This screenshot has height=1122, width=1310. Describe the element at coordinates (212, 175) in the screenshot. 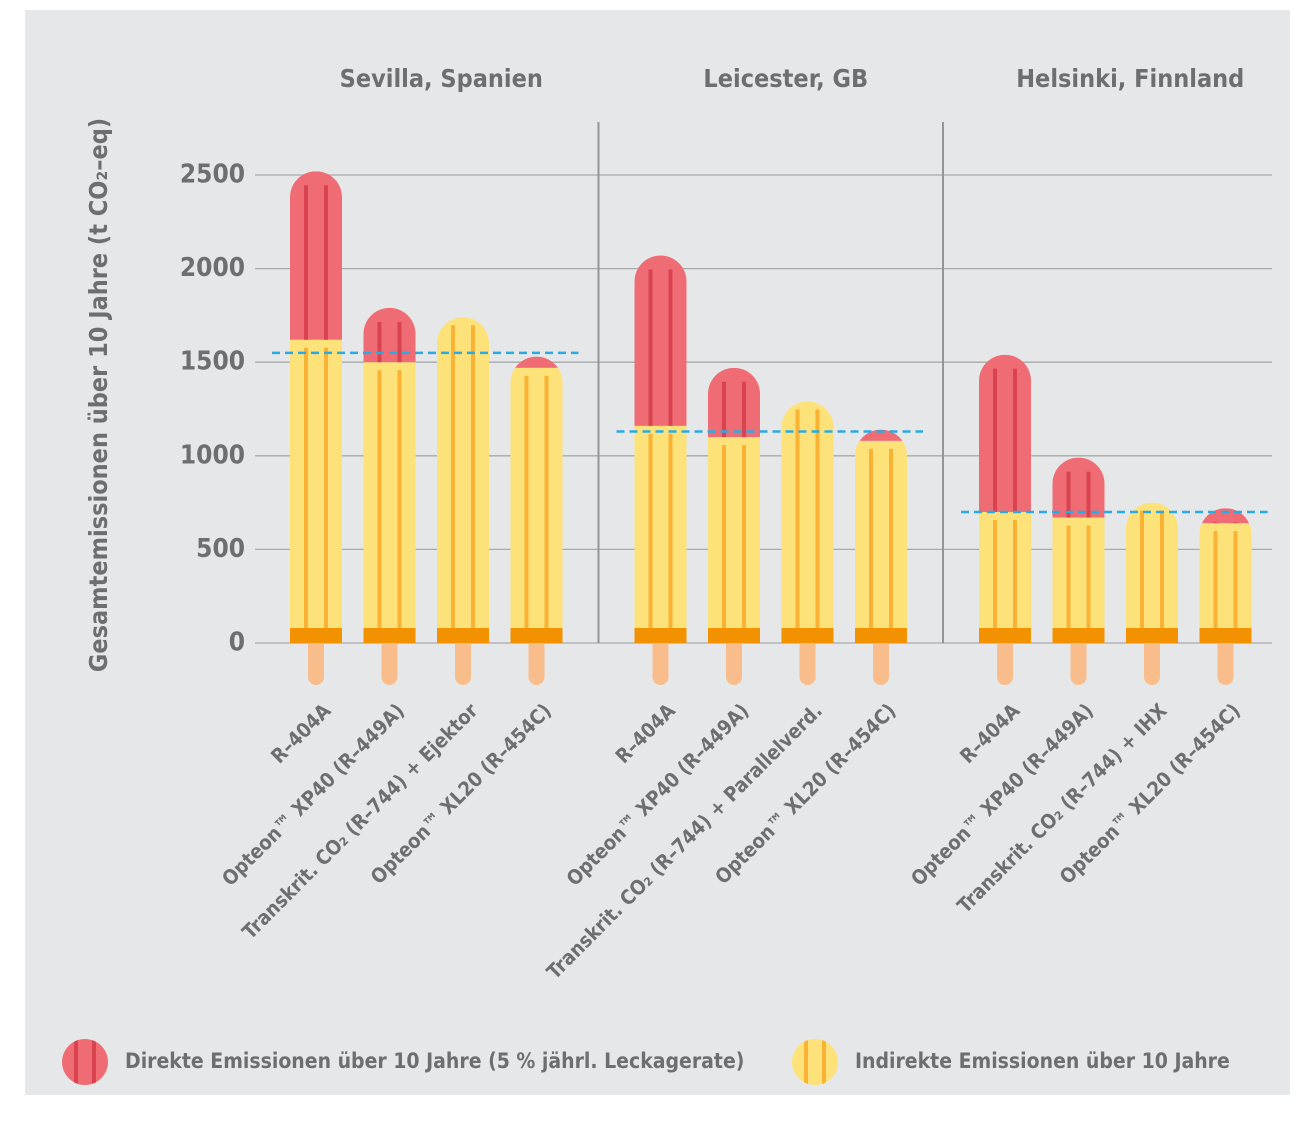

I see `y-tick-label: 2500` at that location.